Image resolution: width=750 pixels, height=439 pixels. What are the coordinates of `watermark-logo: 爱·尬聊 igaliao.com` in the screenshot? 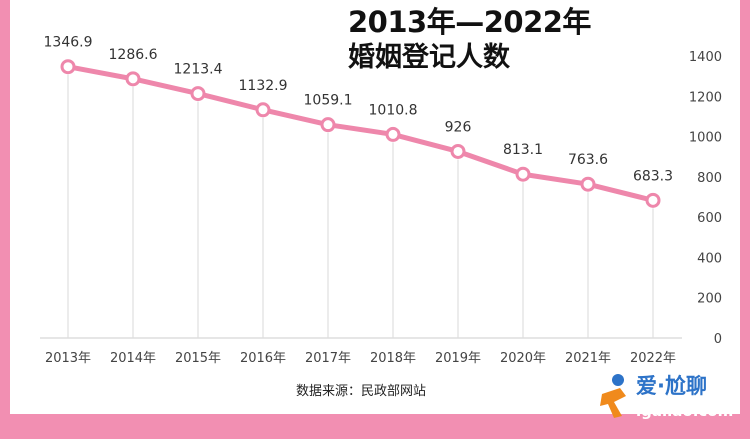 It's located at (670, 397).